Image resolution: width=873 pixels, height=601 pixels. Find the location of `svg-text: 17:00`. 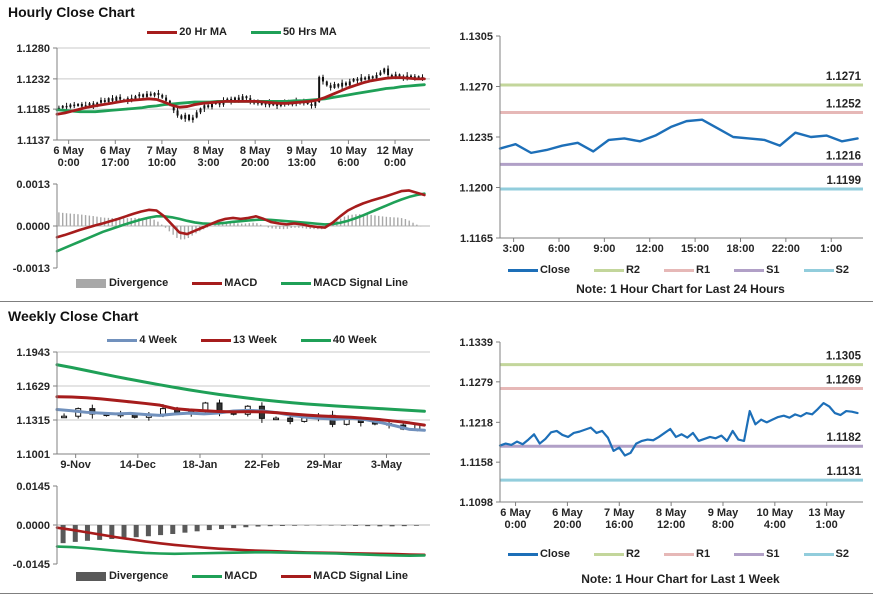

svg-text: 17:00 is located at coordinates (115, 163).